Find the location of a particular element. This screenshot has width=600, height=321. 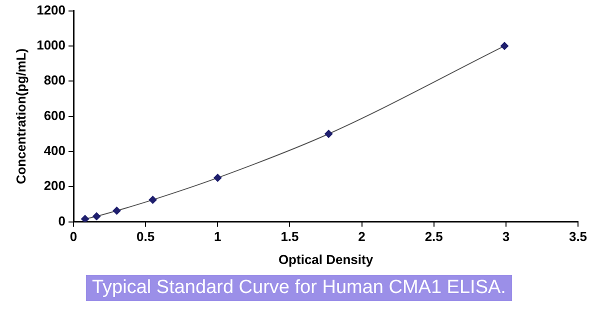

x-tick-label: 2.5 is located at coordinates (433, 236).